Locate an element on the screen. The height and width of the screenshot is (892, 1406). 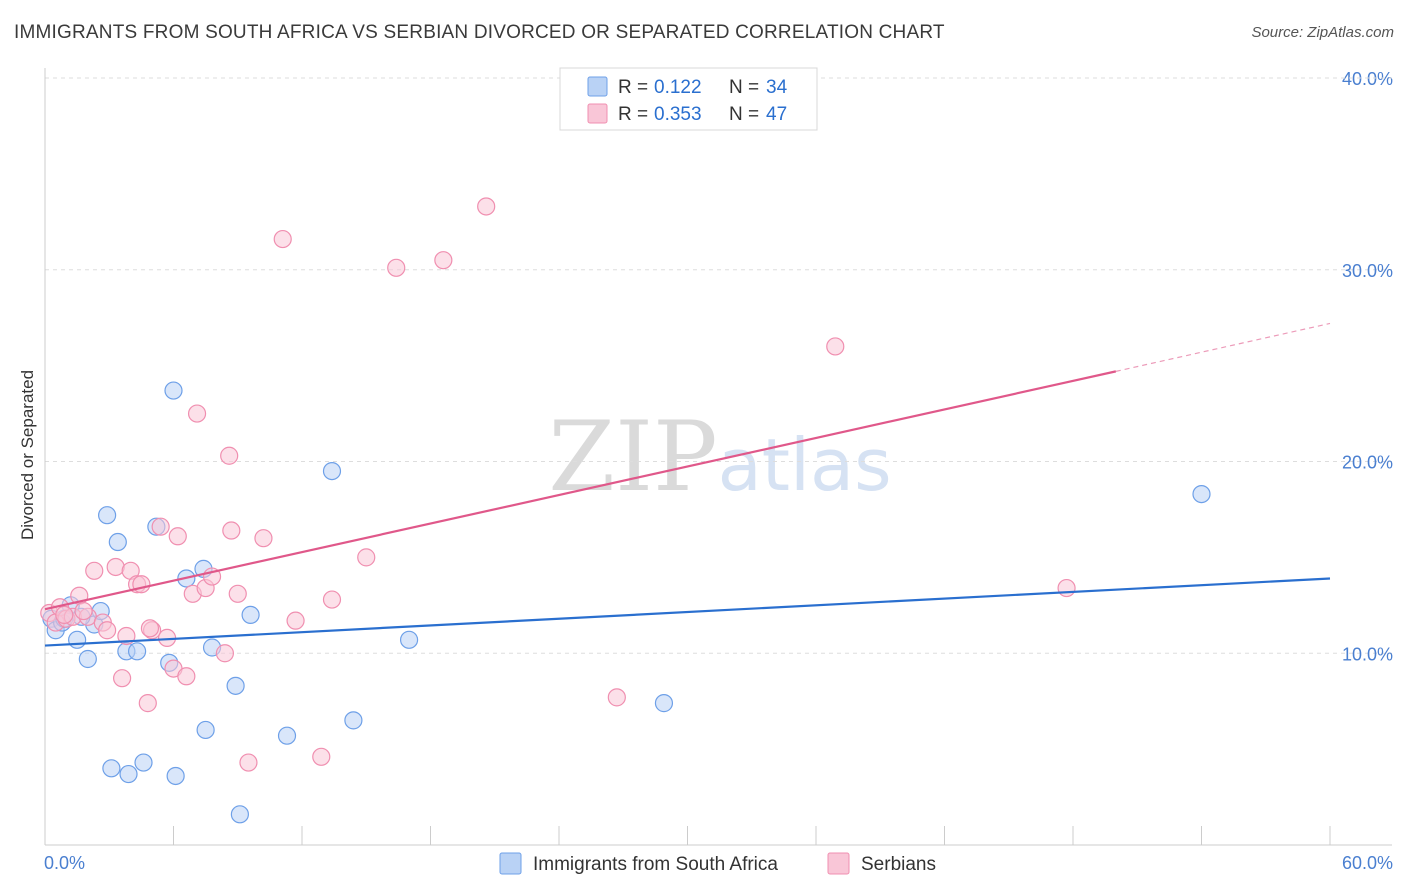
trend-line-extension is located at coordinates (1223, 347).